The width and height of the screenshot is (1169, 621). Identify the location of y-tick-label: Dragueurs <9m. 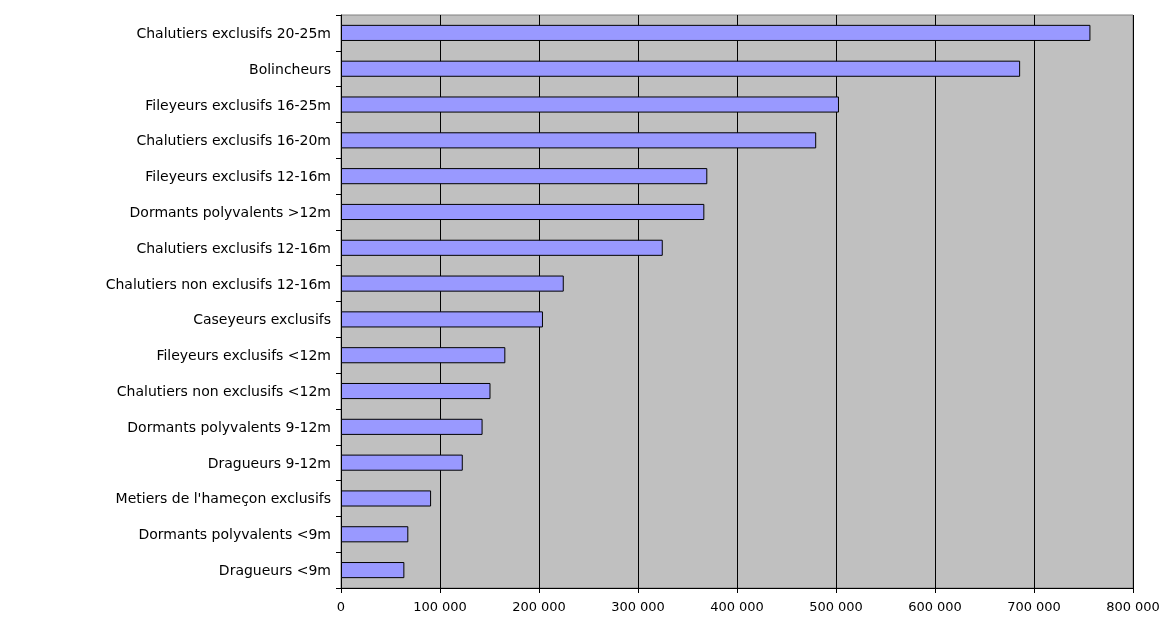
(274, 570).